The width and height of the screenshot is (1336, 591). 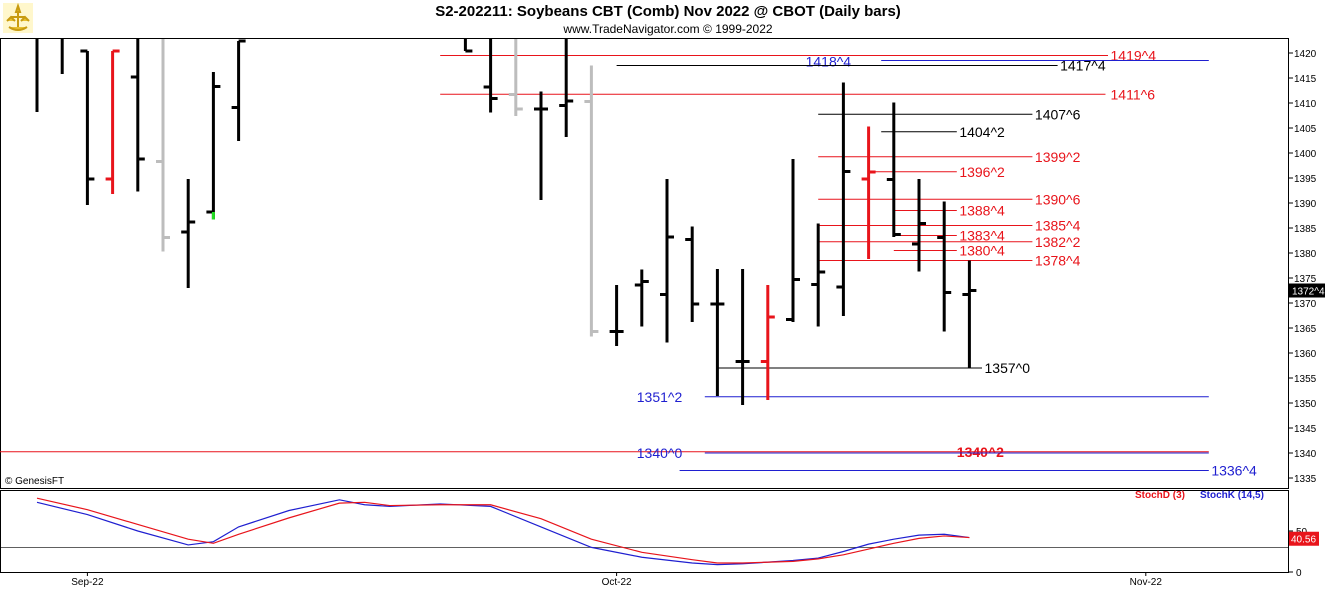 I want to click on price-axis-tick-label: 1410, so click(x=1305, y=104).